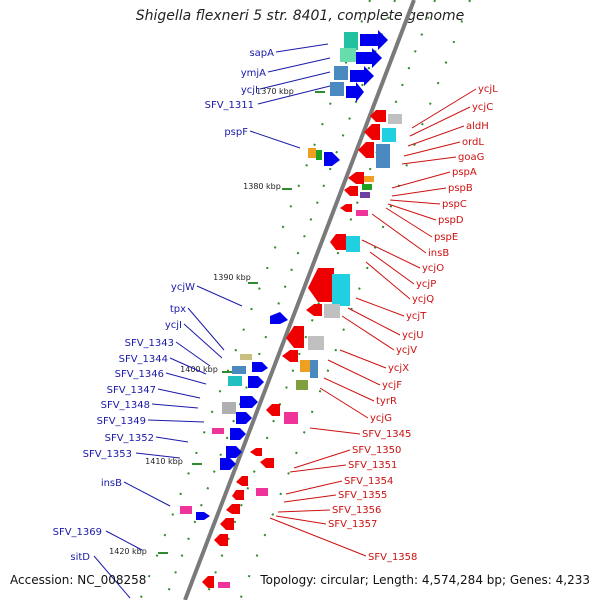 Image resolution: width=600 pixels, height=600 pixels. What do you see at coordinates (261, 53) in the screenshot?
I see `gene-label: sapA` at bounding box center [261, 53].